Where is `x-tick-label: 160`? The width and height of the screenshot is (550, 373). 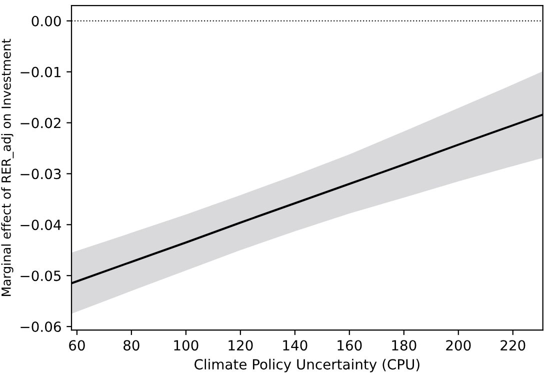
x-tick-label: 160 is located at coordinates (350, 345).